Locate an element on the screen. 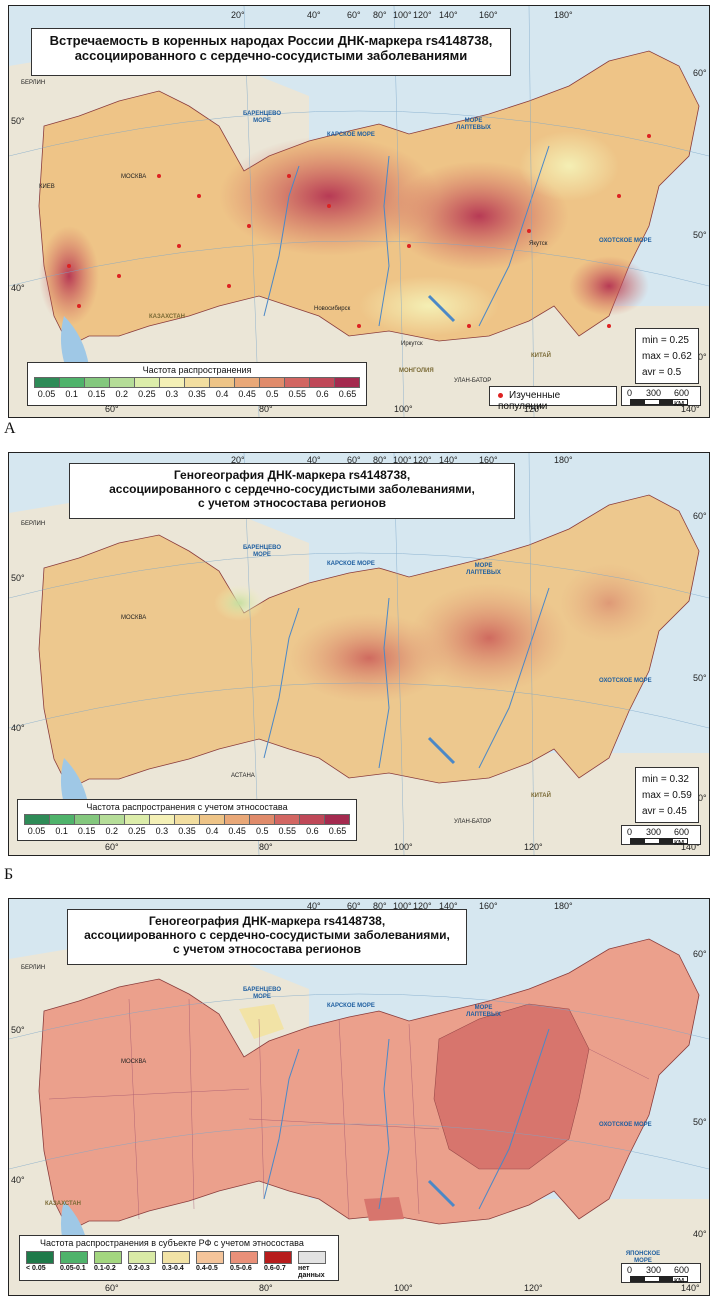 The height and width of the screenshot is (1304, 716). legend-b-ramp is located at coordinates (187, 819).